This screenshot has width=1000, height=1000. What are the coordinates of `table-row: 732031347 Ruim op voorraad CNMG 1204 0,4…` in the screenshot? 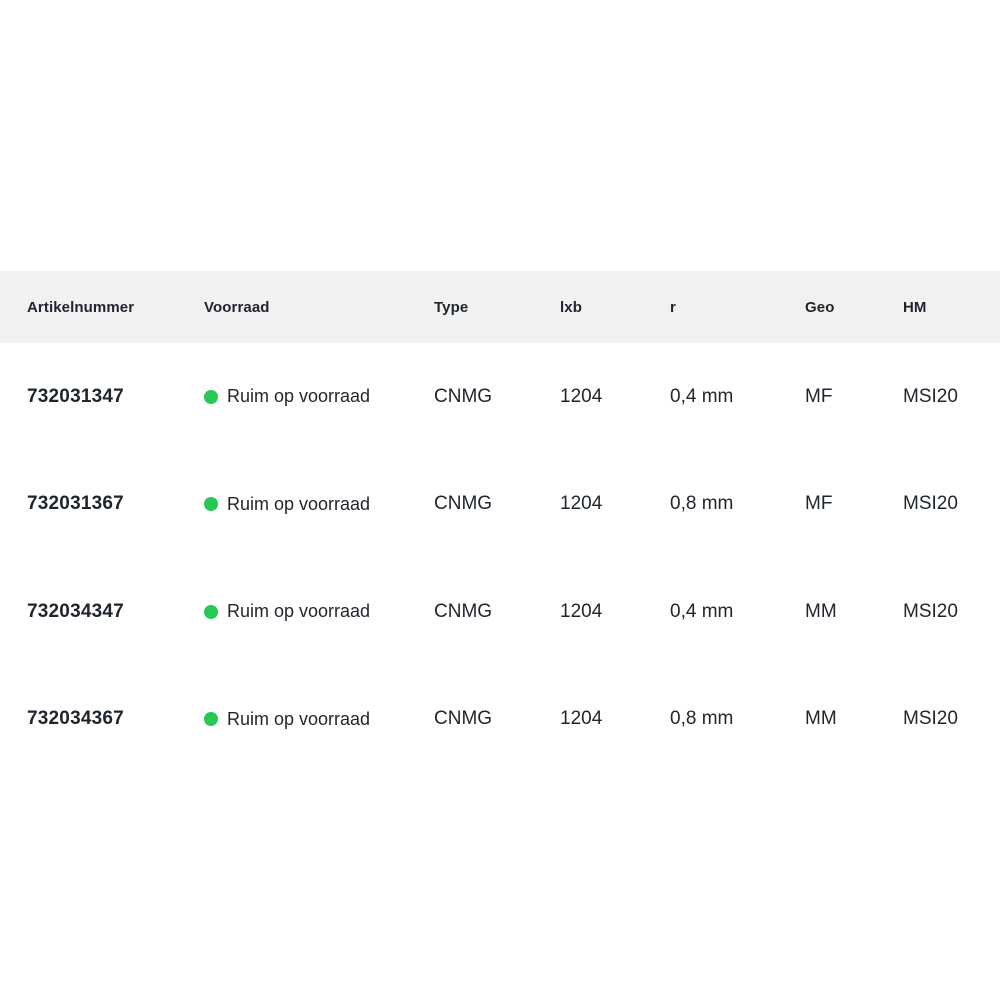 It's located at (500, 397).